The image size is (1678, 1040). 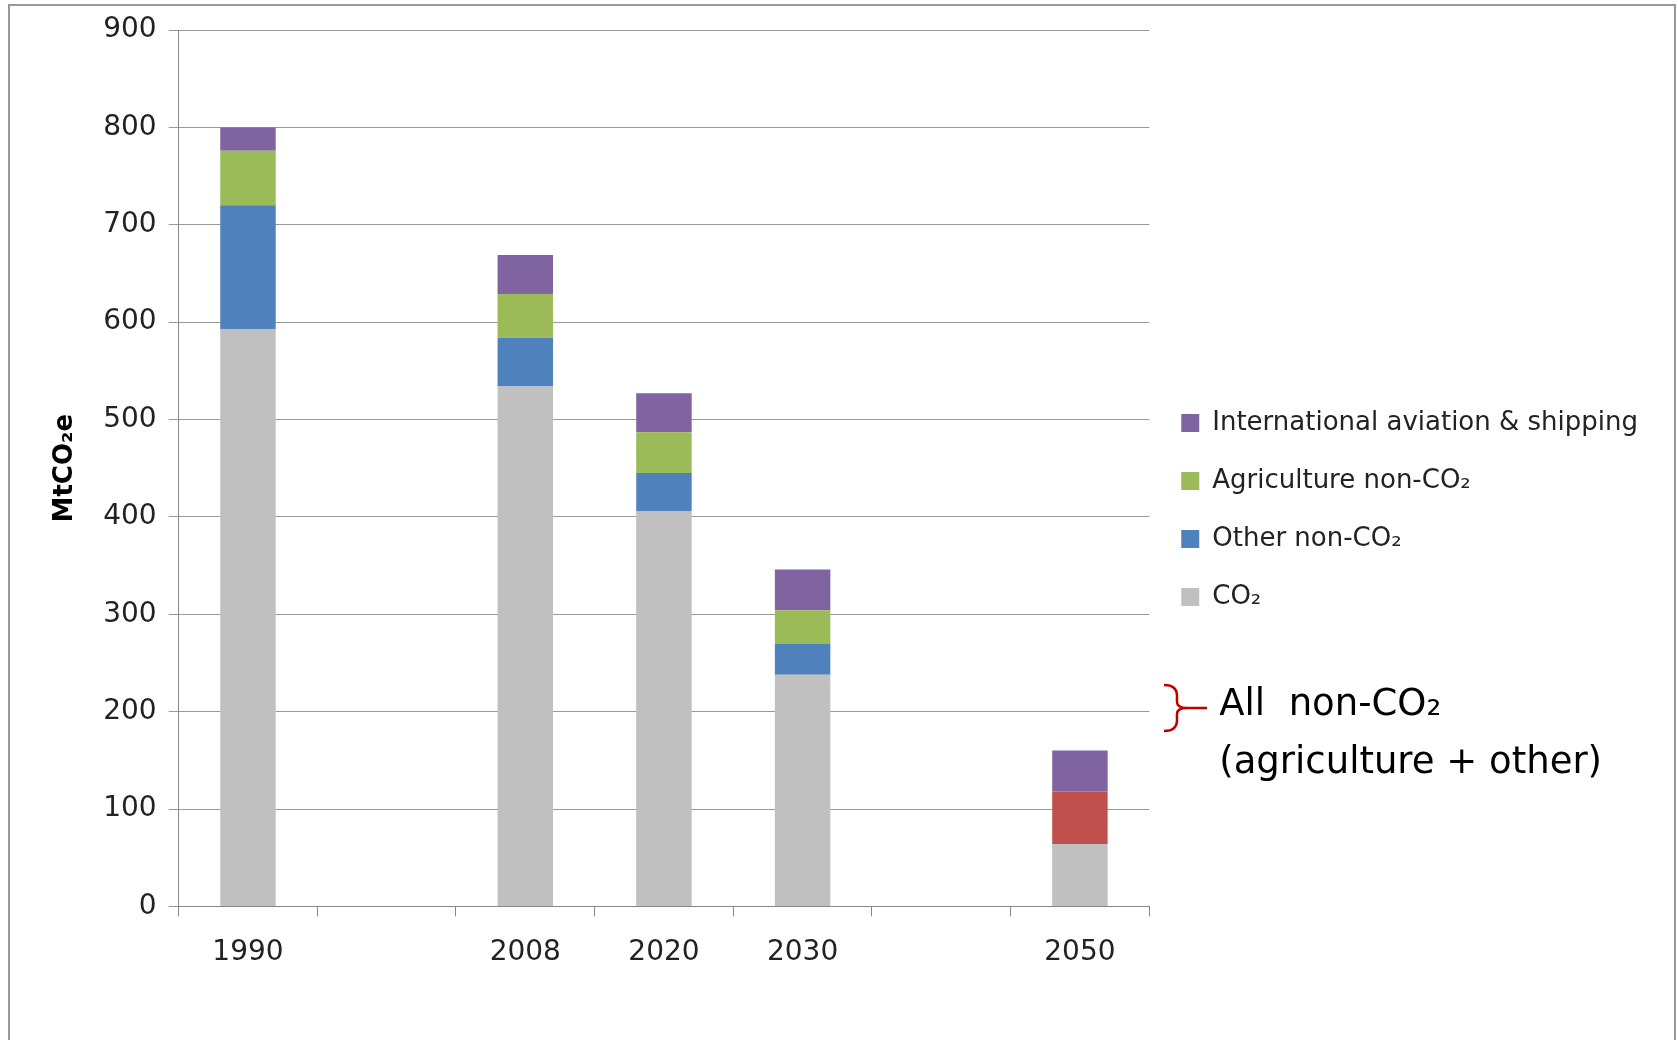 What do you see at coordinates (130, 515) in the screenshot?
I see `y-tick-label: 400` at bounding box center [130, 515].